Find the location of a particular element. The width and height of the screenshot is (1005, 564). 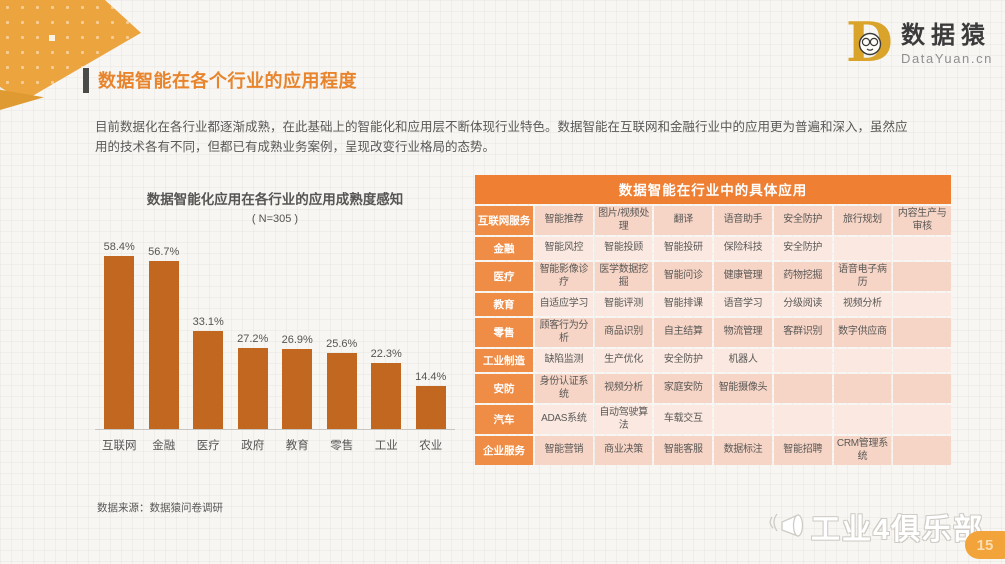

table-cell: 客群识别 is located at coordinates (802, 332).